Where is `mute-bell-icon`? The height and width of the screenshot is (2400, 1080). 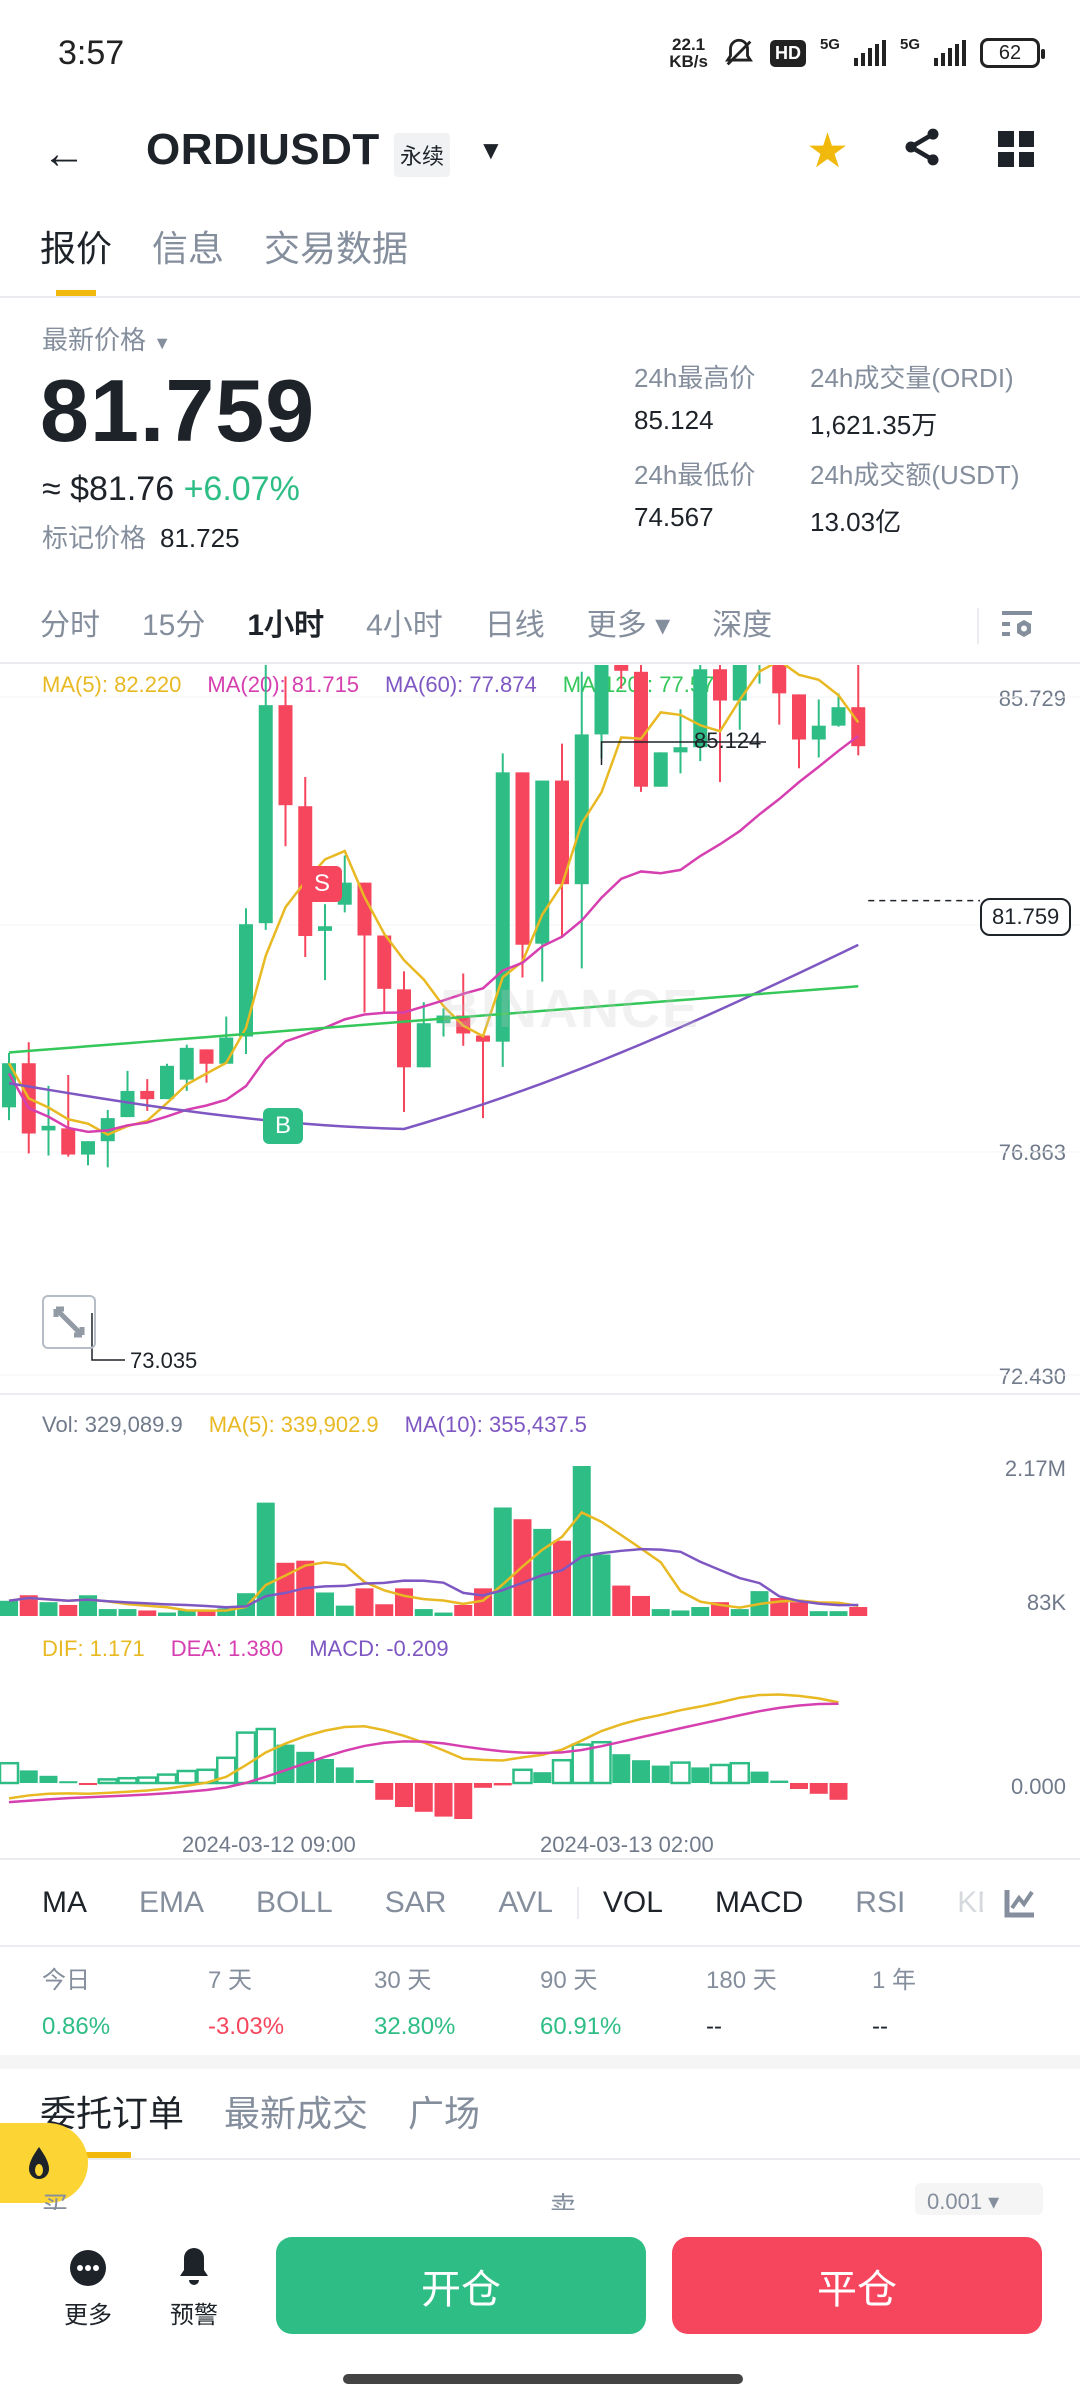 mute-bell-icon is located at coordinates (738, 52).